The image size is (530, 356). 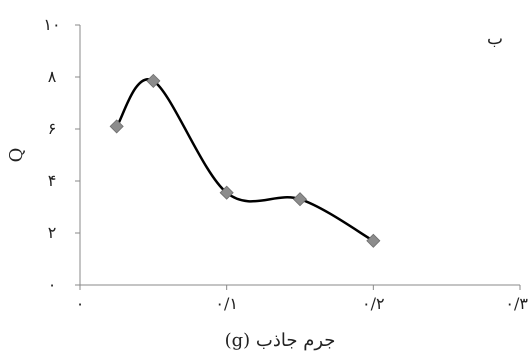 I want to click on y-tick-label: ۱۰, so click(x=51, y=24).